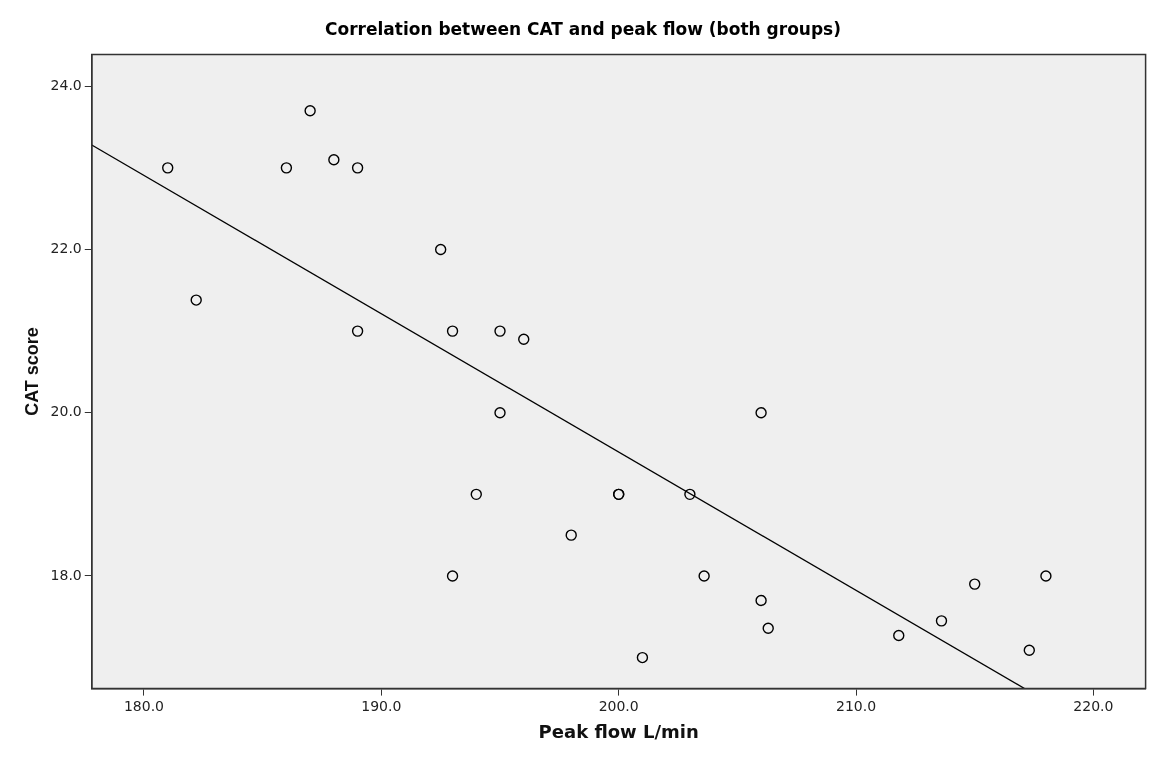 The height and width of the screenshot is (760, 1160). I want to click on y-tick-label: 18.0, so click(66, 574).